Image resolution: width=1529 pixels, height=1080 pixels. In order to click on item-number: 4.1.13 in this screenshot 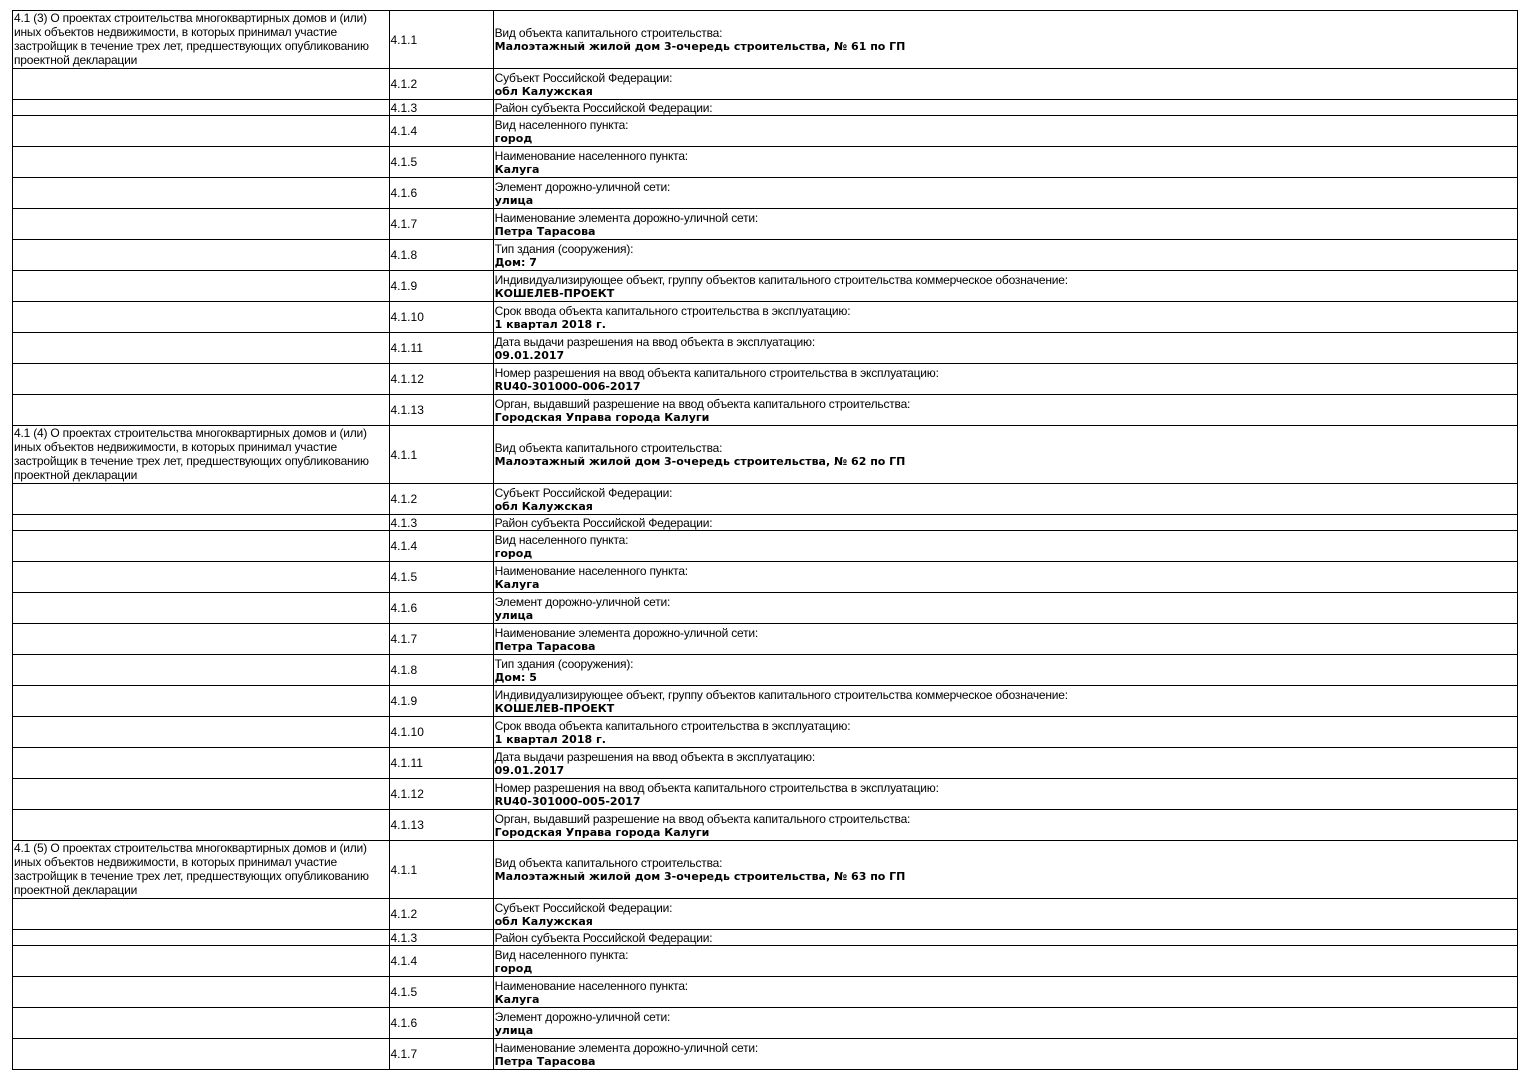, I will do `click(441, 410)`.